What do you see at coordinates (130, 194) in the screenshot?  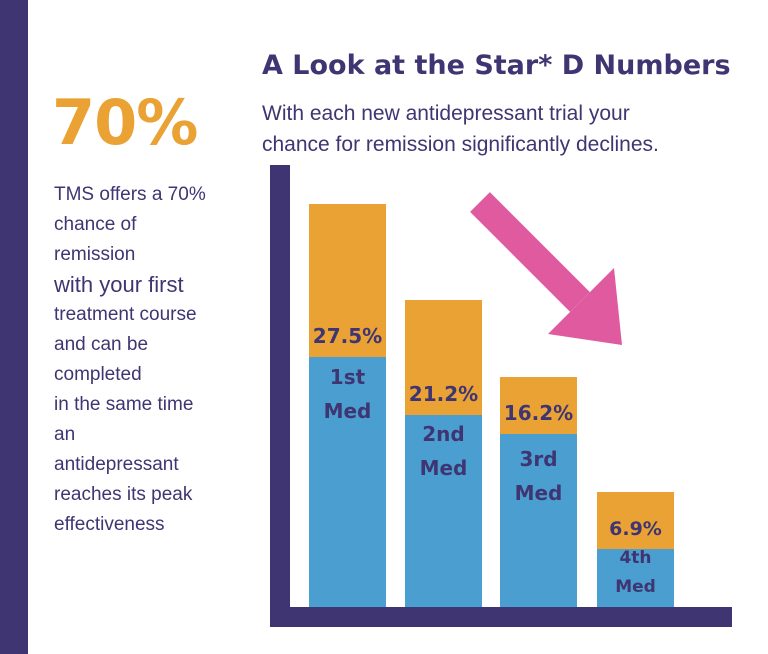 I see `side-text-line: TMS offers a 70%` at bounding box center [130, 194].